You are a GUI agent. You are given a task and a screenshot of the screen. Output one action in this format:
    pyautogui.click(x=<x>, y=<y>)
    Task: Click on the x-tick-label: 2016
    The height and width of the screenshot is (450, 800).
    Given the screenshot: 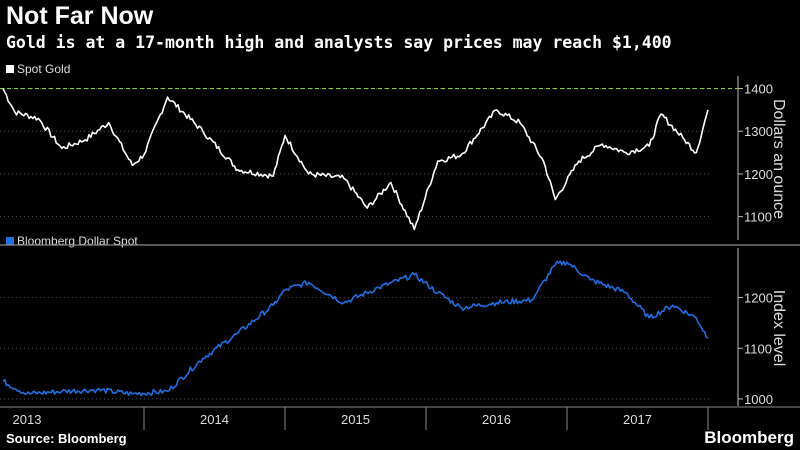 What is the action you would take?
    pyautogui.click(x=496, y=419)
    